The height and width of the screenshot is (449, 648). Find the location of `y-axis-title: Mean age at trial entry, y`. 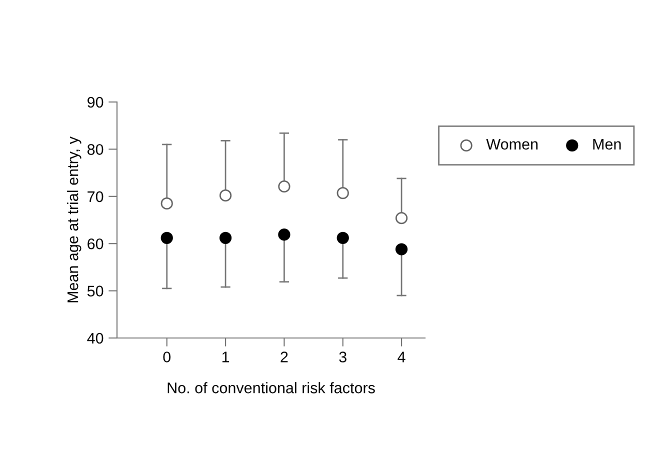

y-axis-title: Mean age at trial entry, y is located at coordinates (74, 219).